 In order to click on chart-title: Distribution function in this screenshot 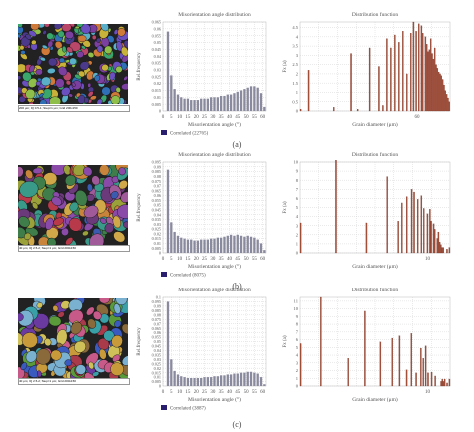, I will do `click(375, 290)`.